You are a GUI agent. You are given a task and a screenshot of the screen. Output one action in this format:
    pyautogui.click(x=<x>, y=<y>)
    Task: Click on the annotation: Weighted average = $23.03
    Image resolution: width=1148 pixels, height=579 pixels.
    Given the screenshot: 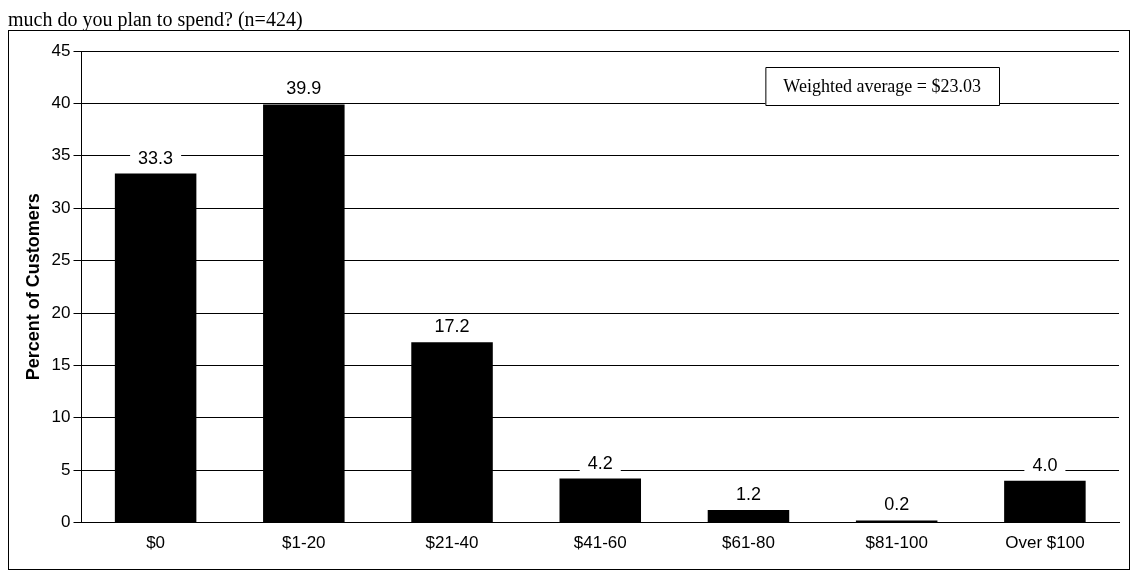 What is the action you would take?
    pyautogui.click(x=882, y=85)
    